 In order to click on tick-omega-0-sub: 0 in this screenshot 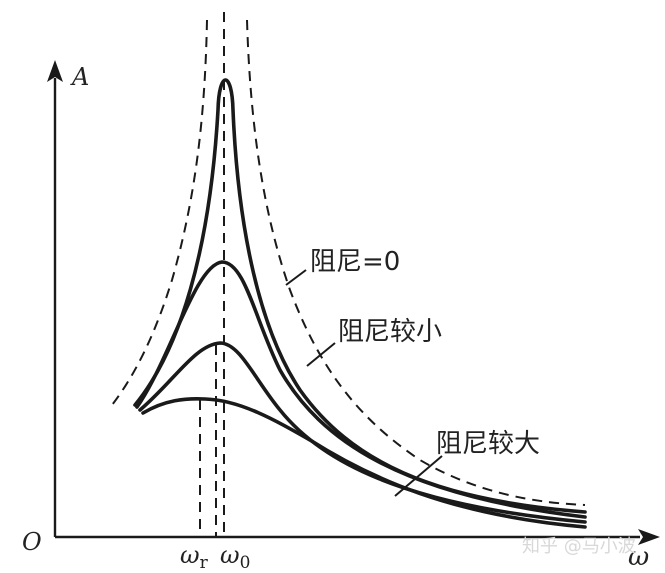, I will do `click(245, 563)`.